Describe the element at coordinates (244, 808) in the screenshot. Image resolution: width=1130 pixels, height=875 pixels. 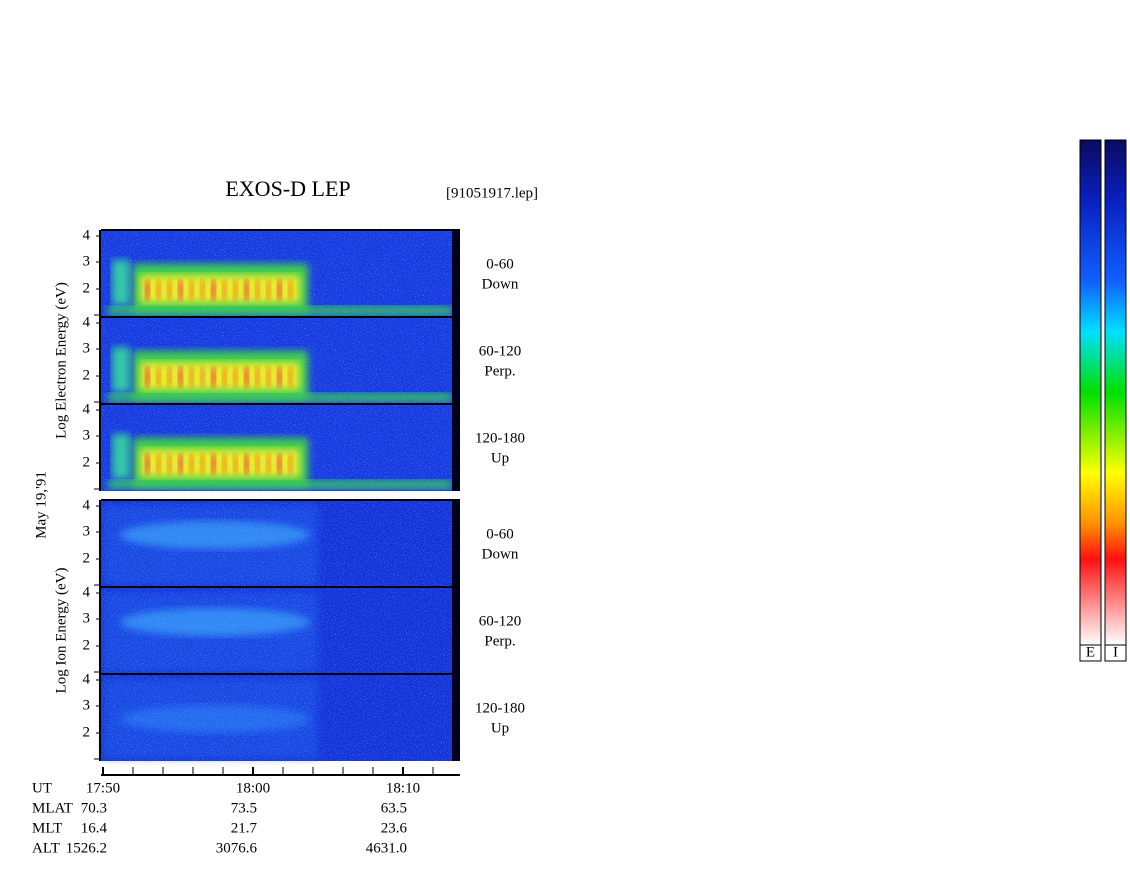
I see `time-value: 73.5` at that location.